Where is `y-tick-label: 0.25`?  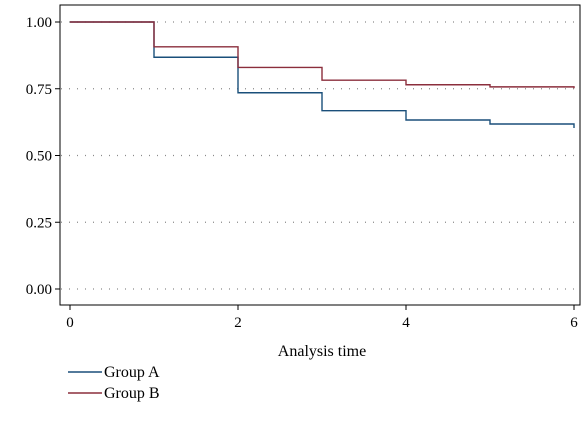
y-tick-label: 0.25 is located at coordinates (39, 223).